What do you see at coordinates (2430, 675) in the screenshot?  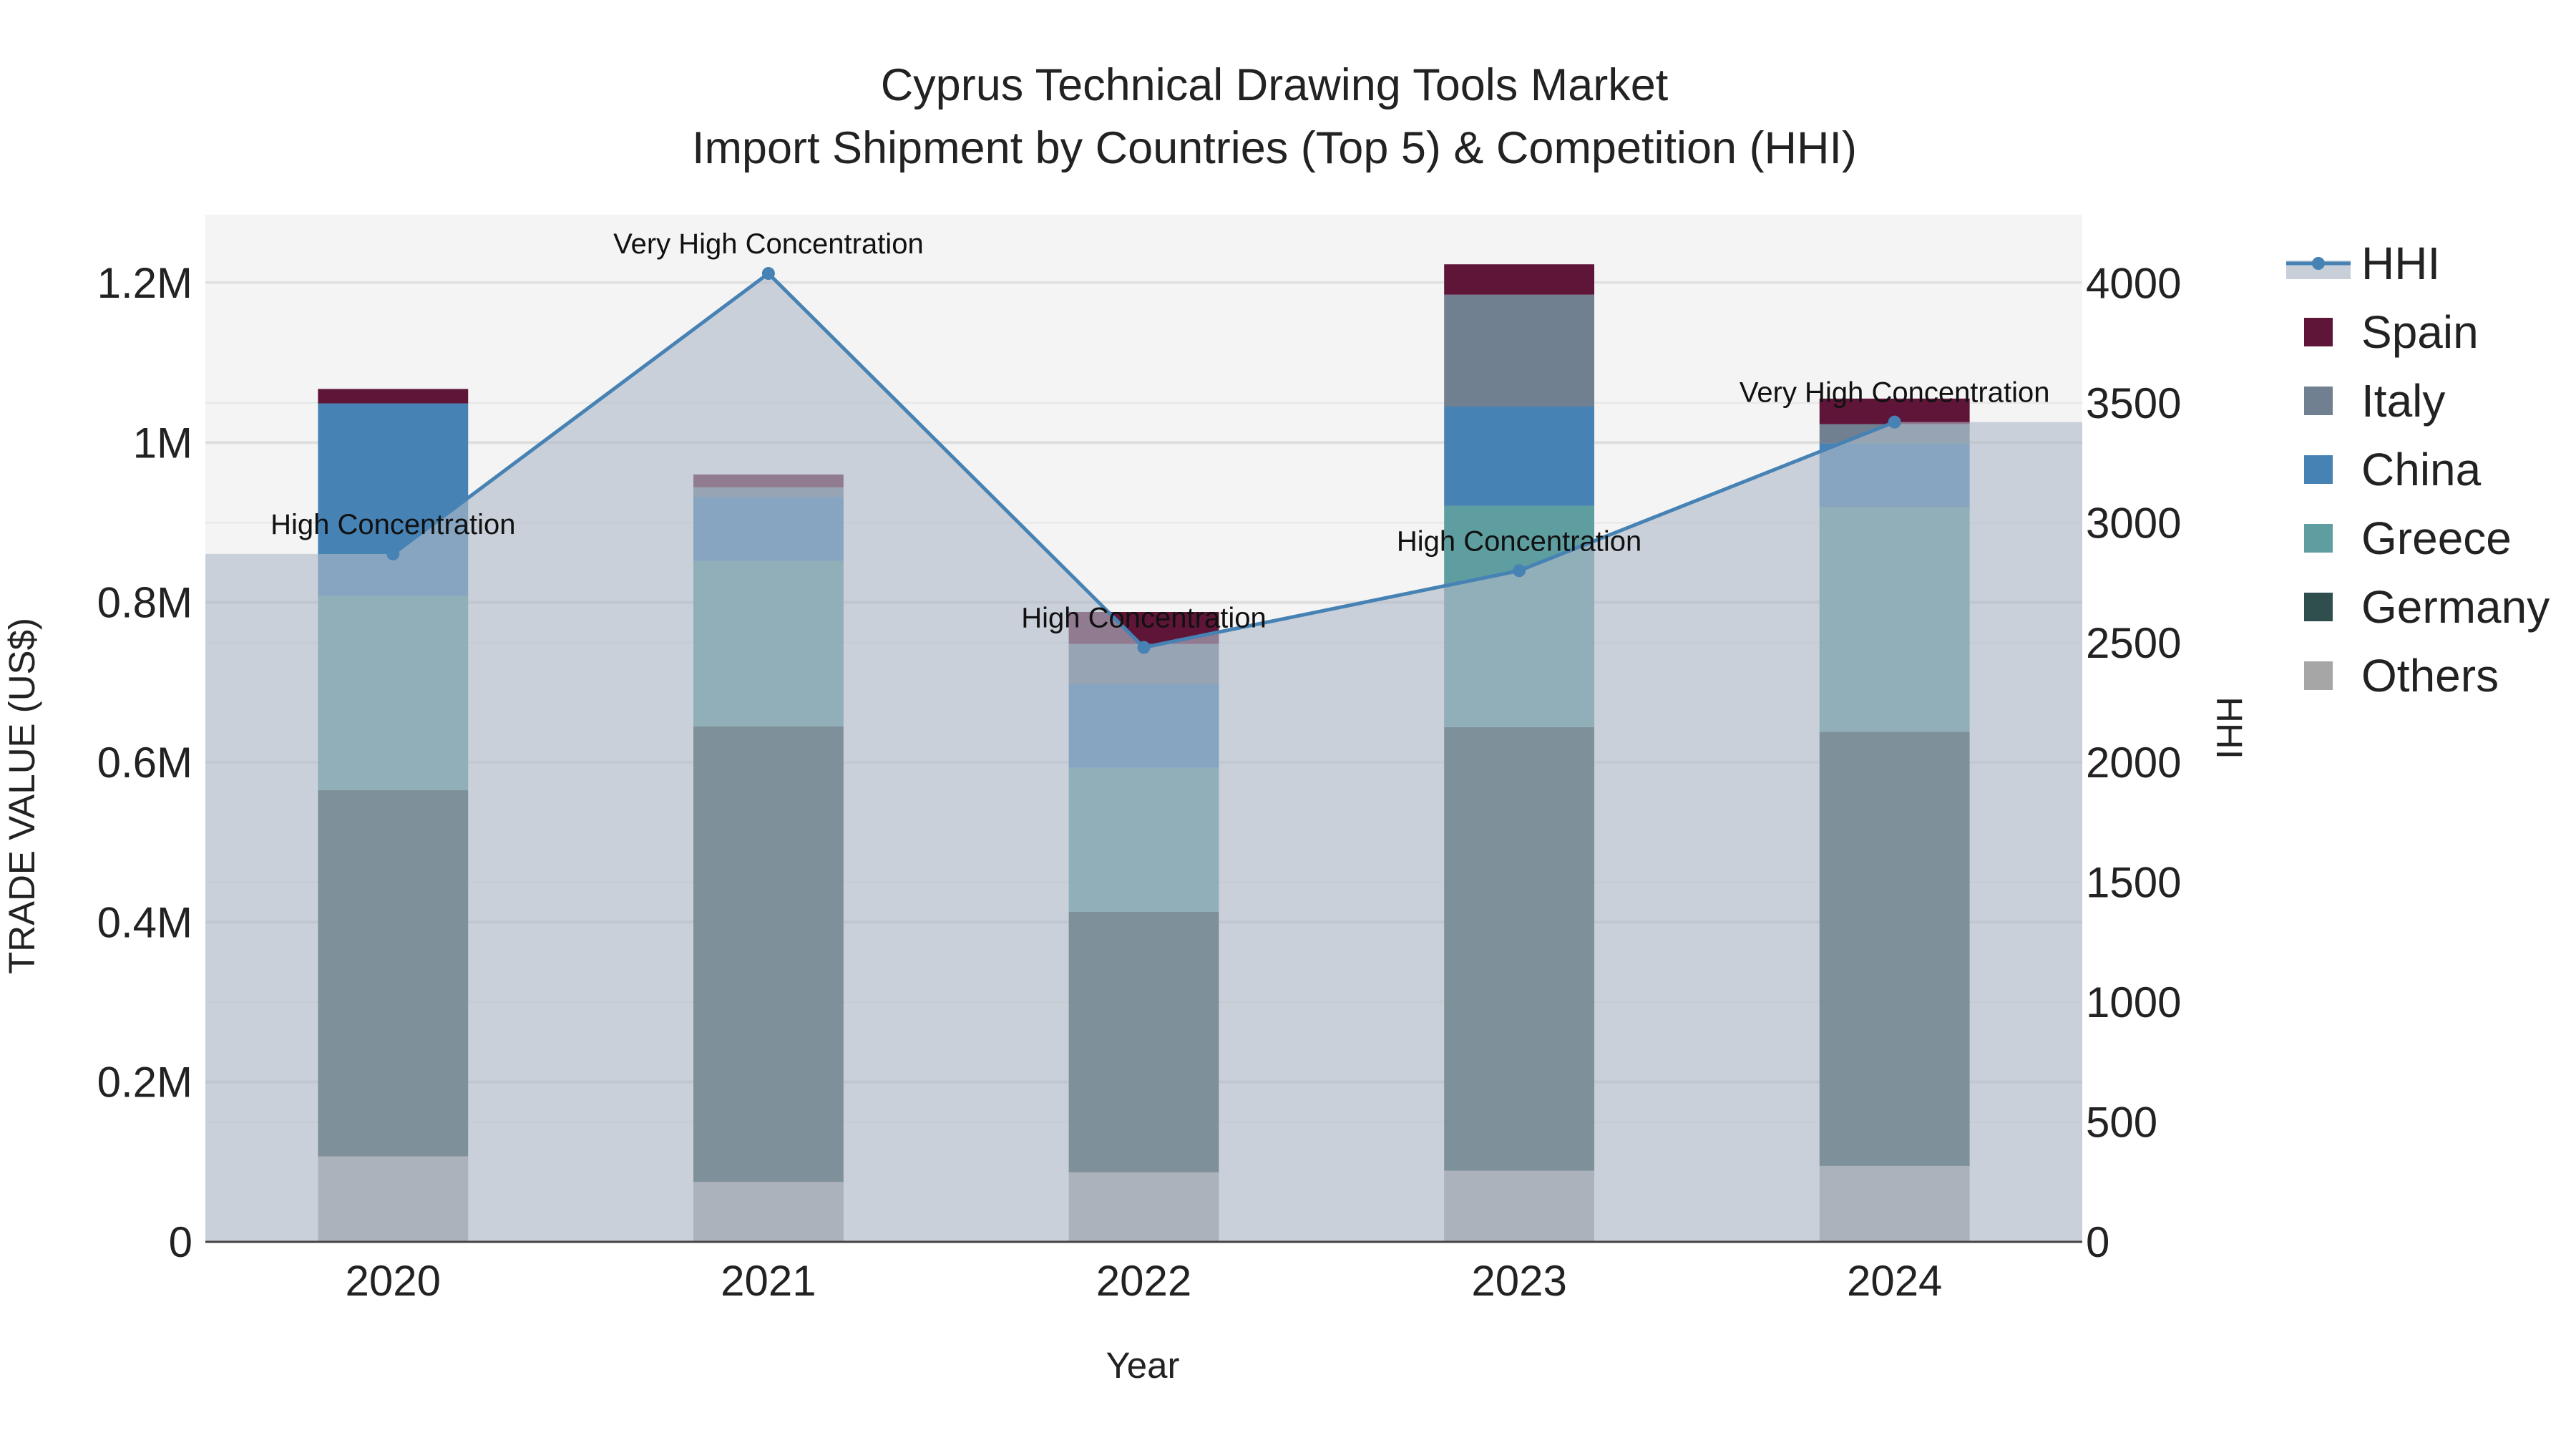 I see `legend-label-others: Others` at bounding box center [2430, 675].